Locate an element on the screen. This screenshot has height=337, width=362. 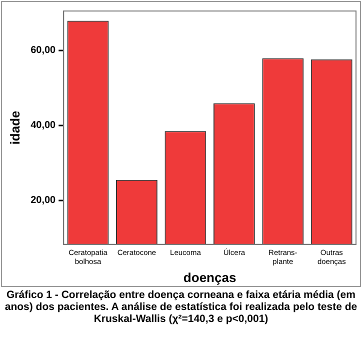
x-axis-title: doenças is located at coordinates (209, 277).